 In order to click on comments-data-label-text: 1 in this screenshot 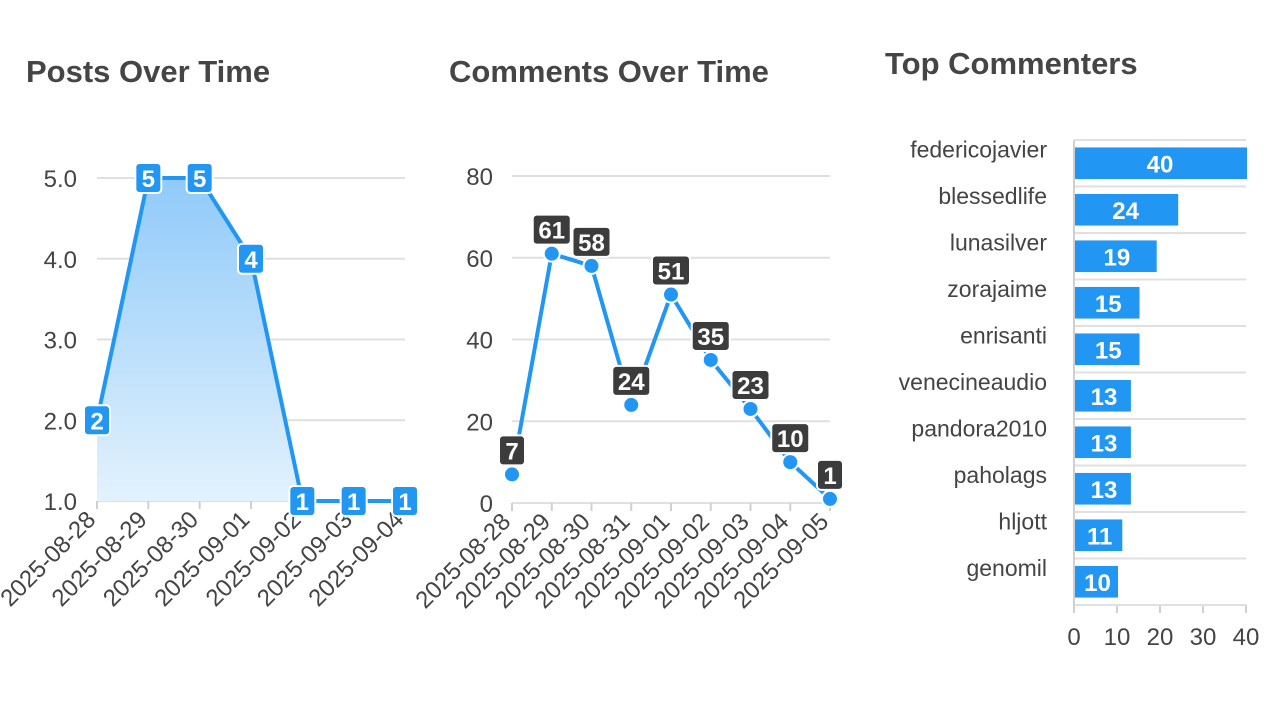, I will do `click(829, 476)`.